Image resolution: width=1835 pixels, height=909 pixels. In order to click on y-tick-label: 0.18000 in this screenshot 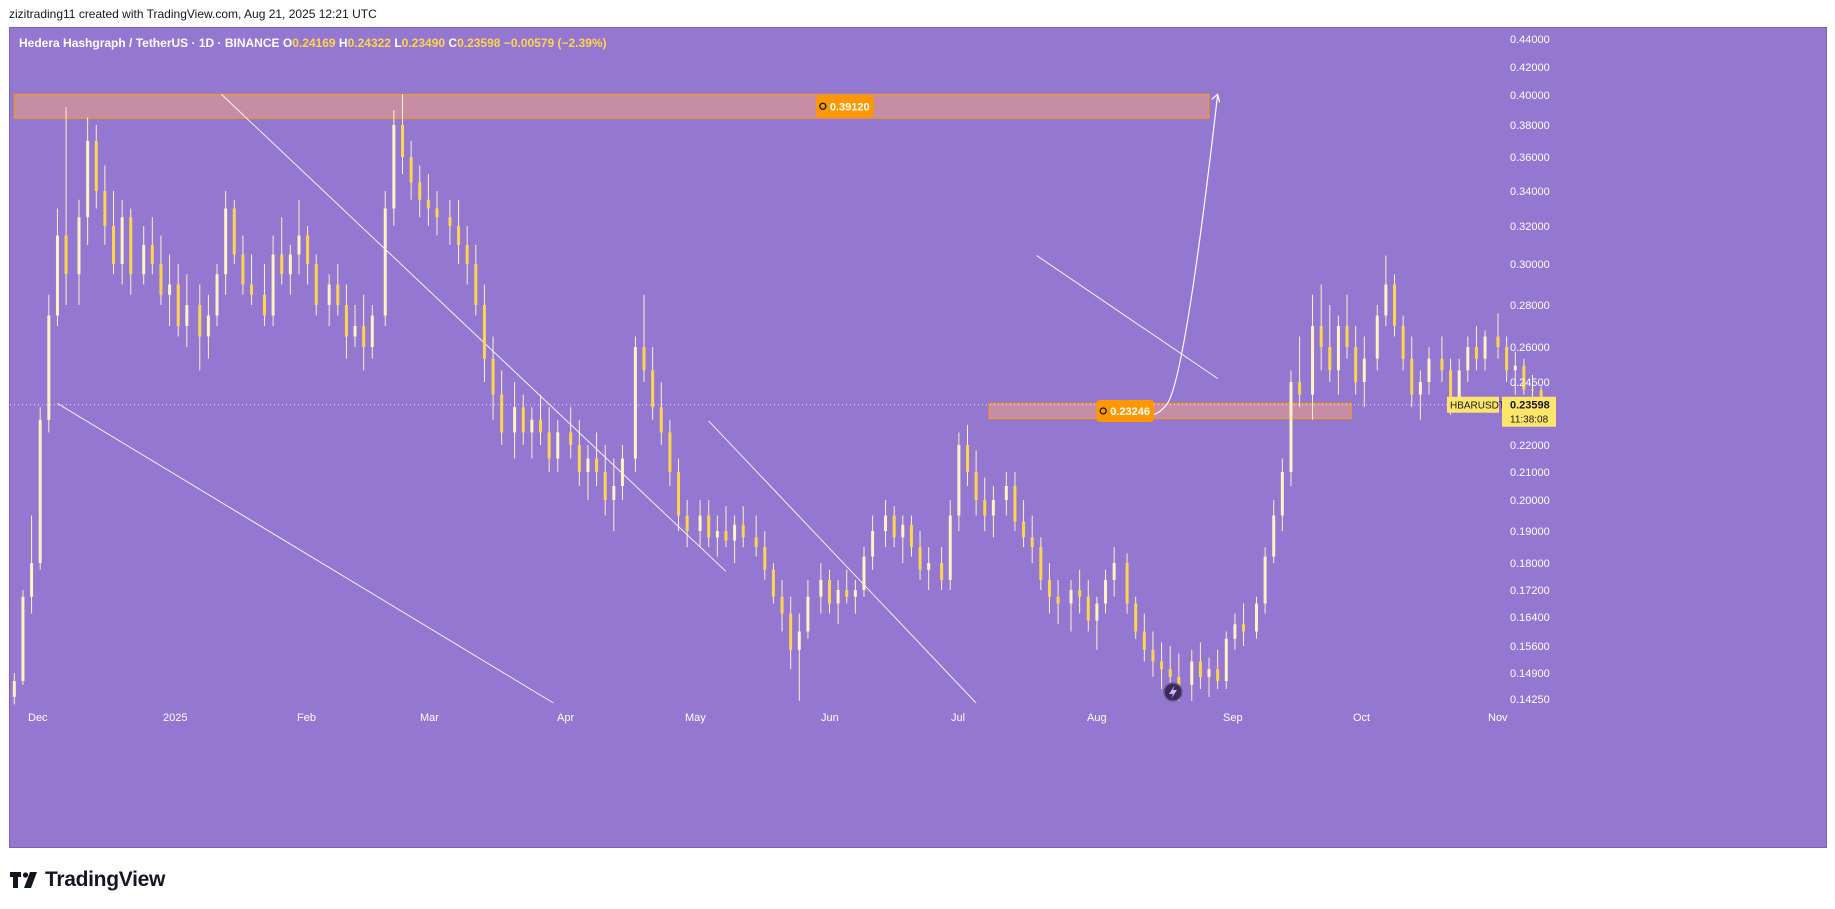, I will do `click(1530, 564)`.